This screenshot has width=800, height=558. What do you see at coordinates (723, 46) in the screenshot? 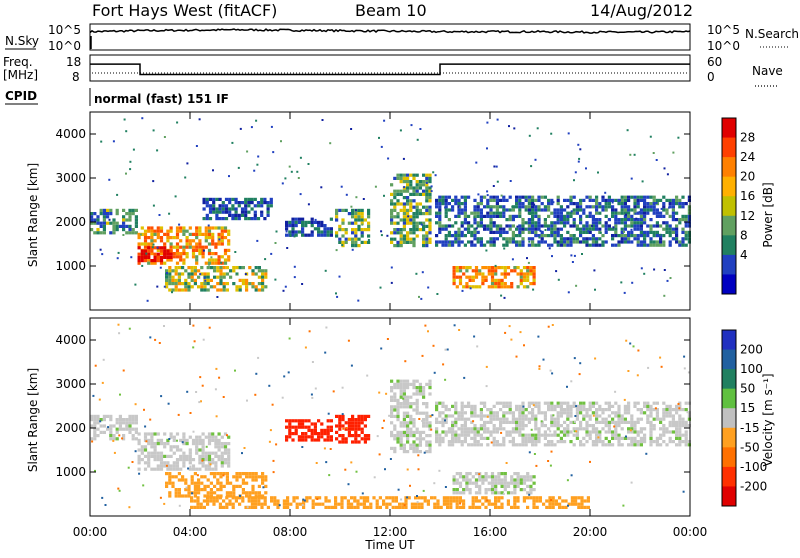
I see `noise-tick-low-right: 10^0` at bounding box center [723, 46].